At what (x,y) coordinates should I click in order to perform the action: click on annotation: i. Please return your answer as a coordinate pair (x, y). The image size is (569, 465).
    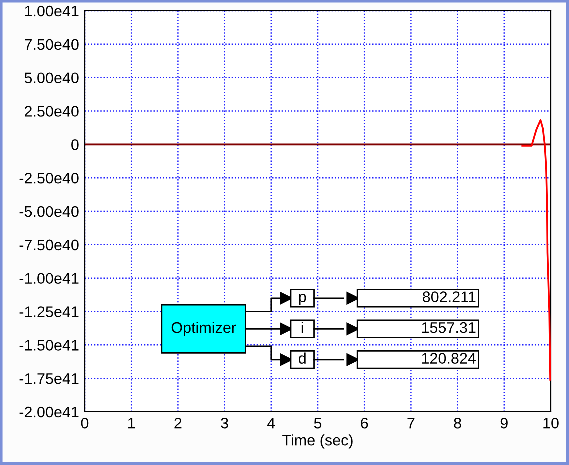
    Looking at the image, I should click on (303, 328).